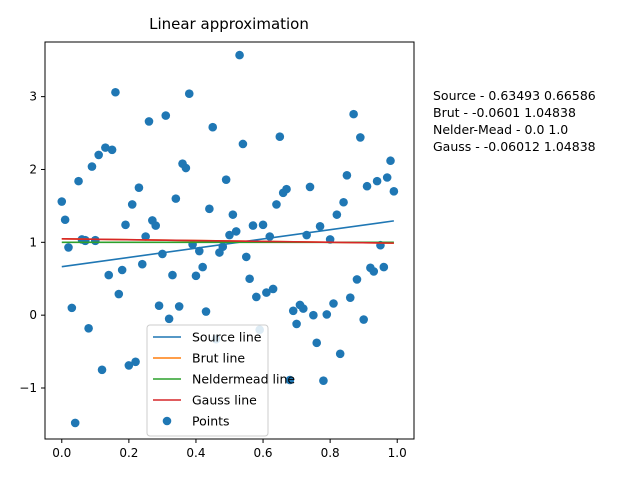 This screenshot has width=640, height=480. I want to click on legend-point-swatch, so click(167, 421).